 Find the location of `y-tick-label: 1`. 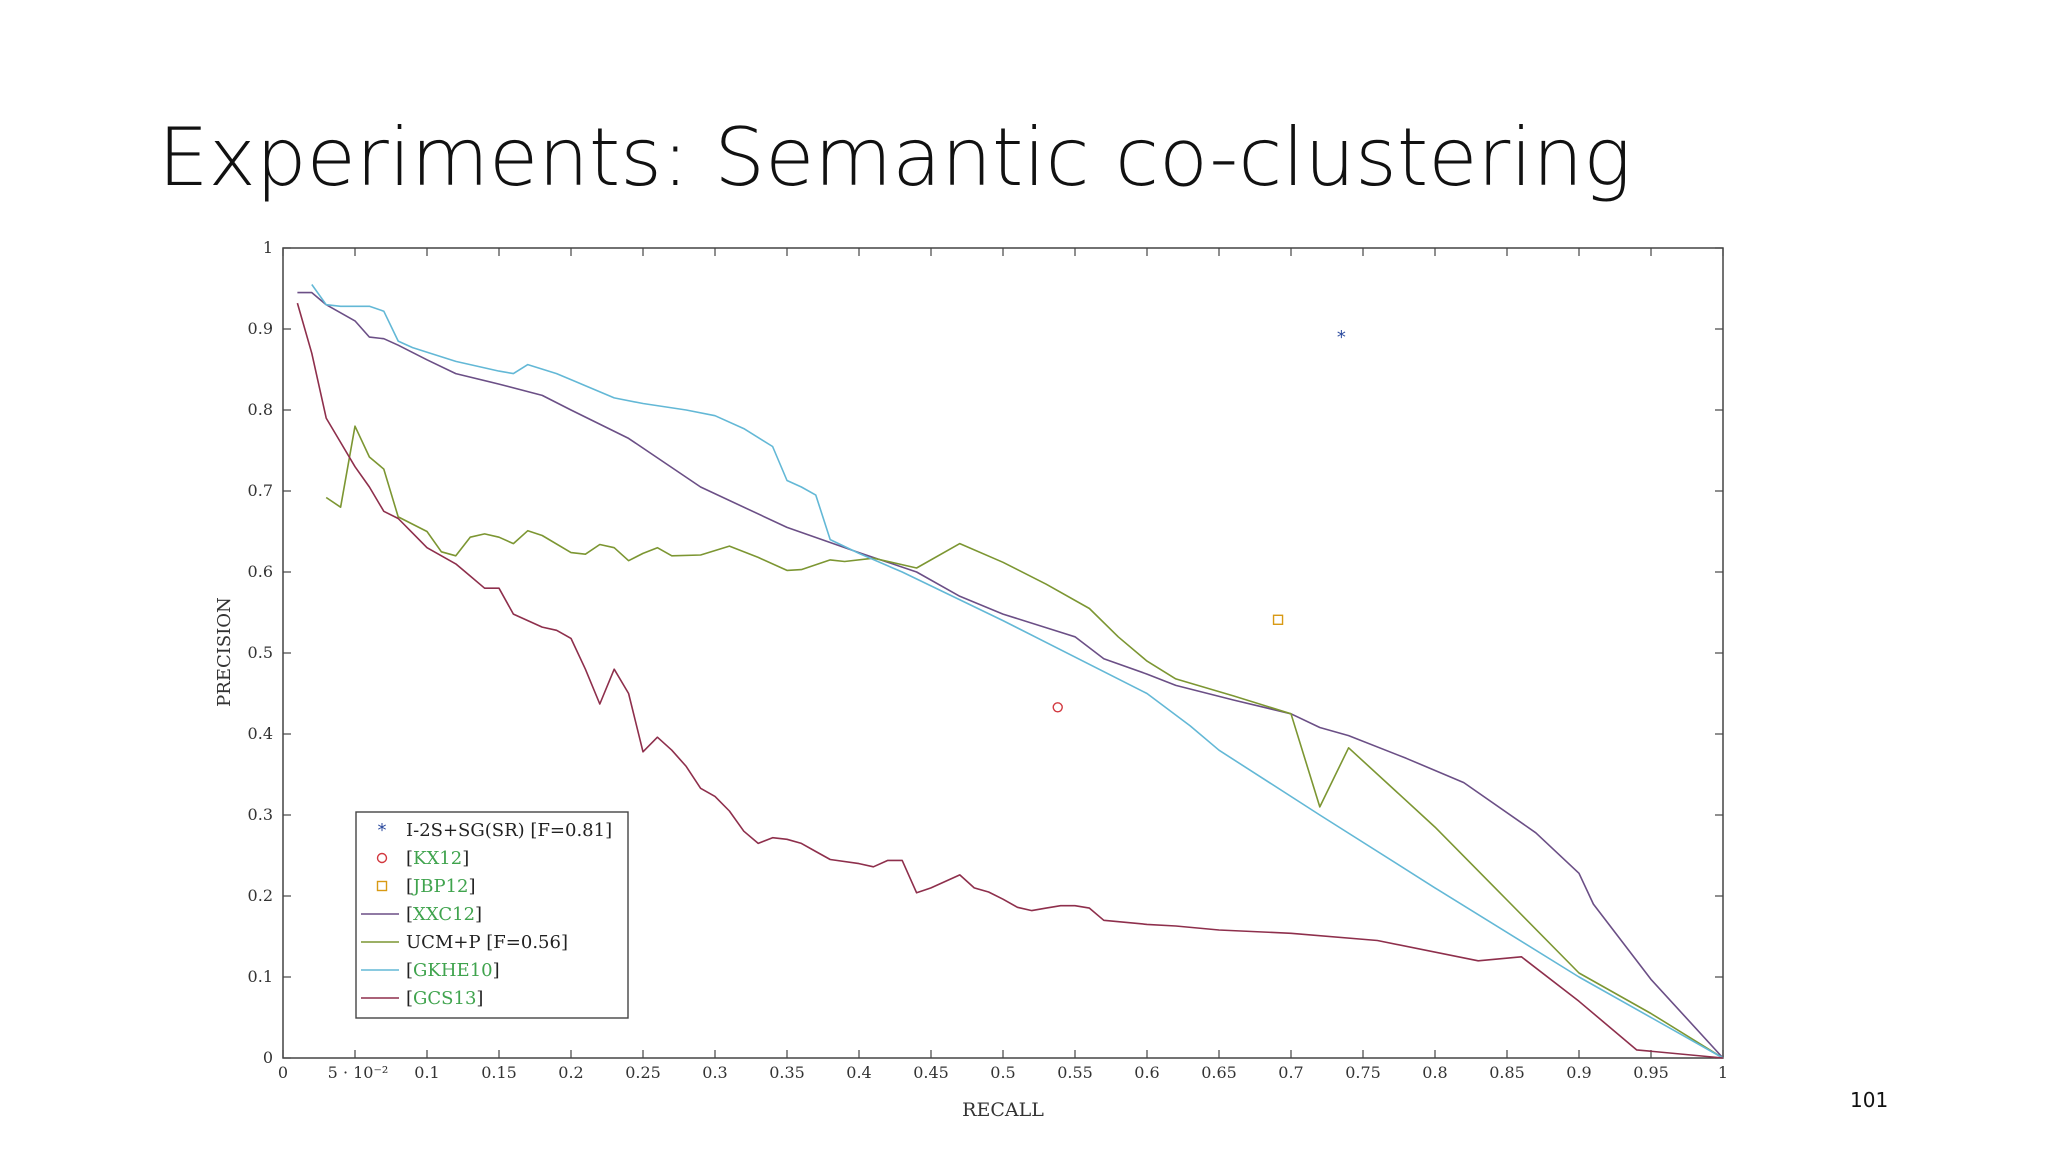

y-tick-label: 1 is located at coordinates (268, 247).